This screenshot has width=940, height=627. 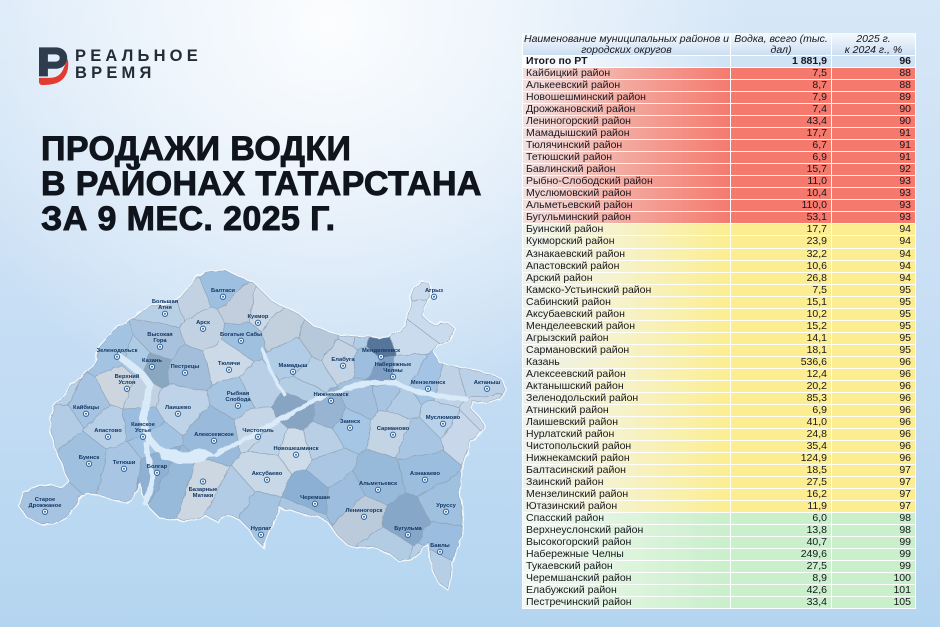 What do you see at coordinates (185, 367) in the screenshot?
I see `svg-text: Пестрецы` at bounding box center [185, 367].